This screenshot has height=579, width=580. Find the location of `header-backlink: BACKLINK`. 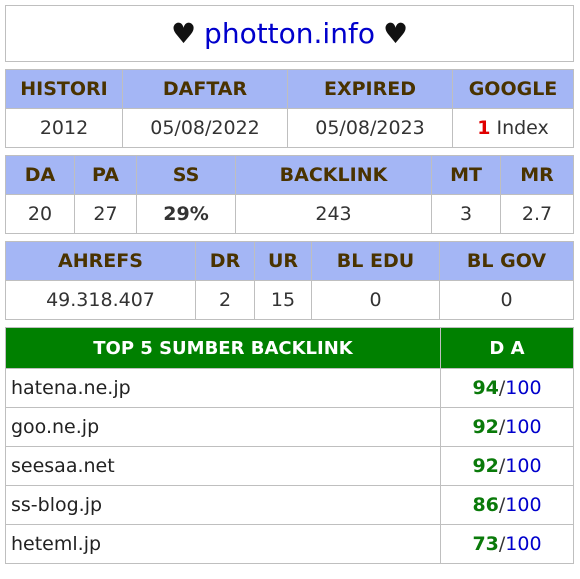

header-backlink: BACKLINK is located at coordinates (333, 175).